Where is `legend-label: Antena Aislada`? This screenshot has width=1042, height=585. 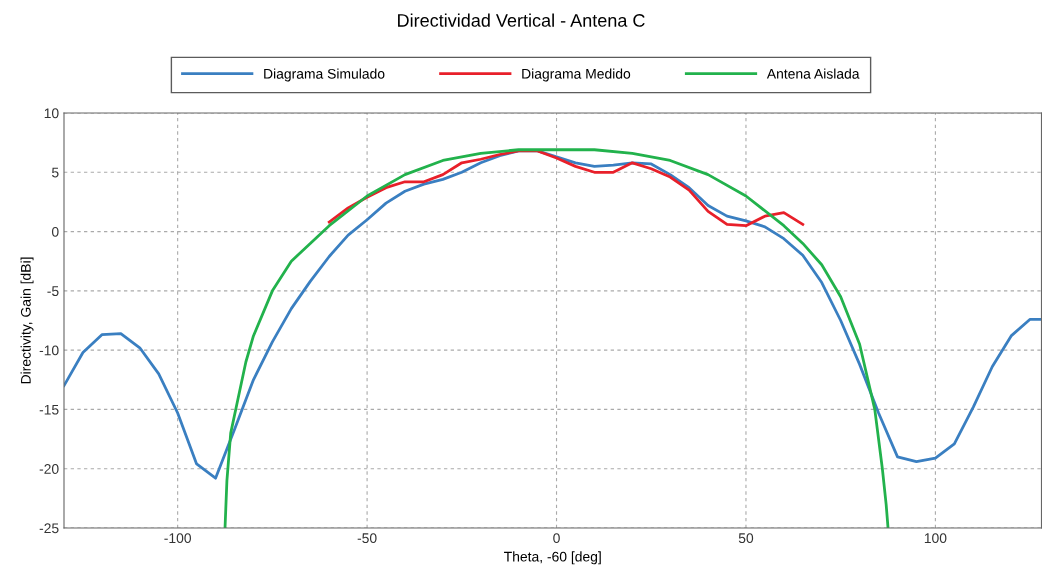 legend-label: Antena Aislada is located at coordinates (813, 73).